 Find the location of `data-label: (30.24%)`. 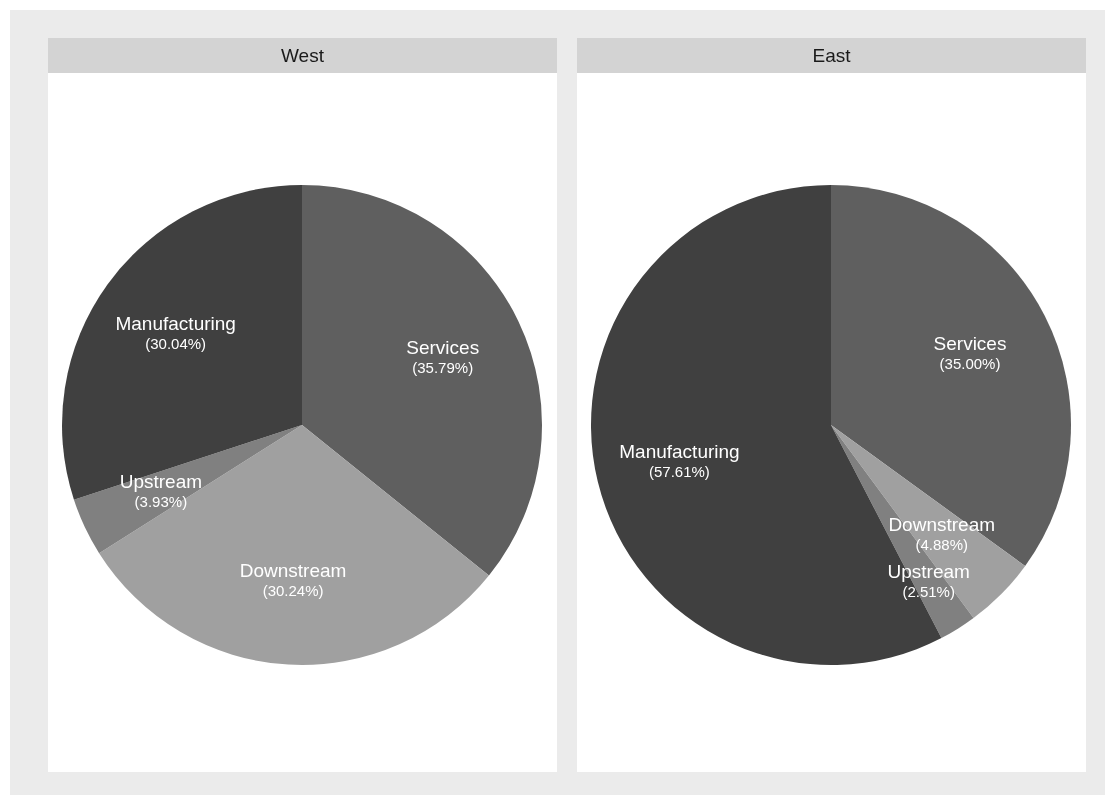

data-label: (30.24%) is located at coordinates (293, 590).